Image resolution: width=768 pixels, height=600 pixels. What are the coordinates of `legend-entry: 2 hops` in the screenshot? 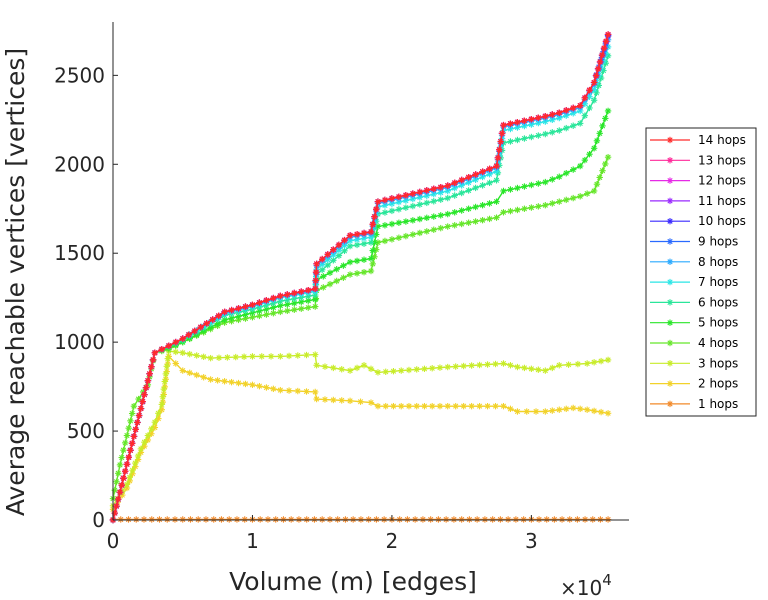 It's located at (694, 384).